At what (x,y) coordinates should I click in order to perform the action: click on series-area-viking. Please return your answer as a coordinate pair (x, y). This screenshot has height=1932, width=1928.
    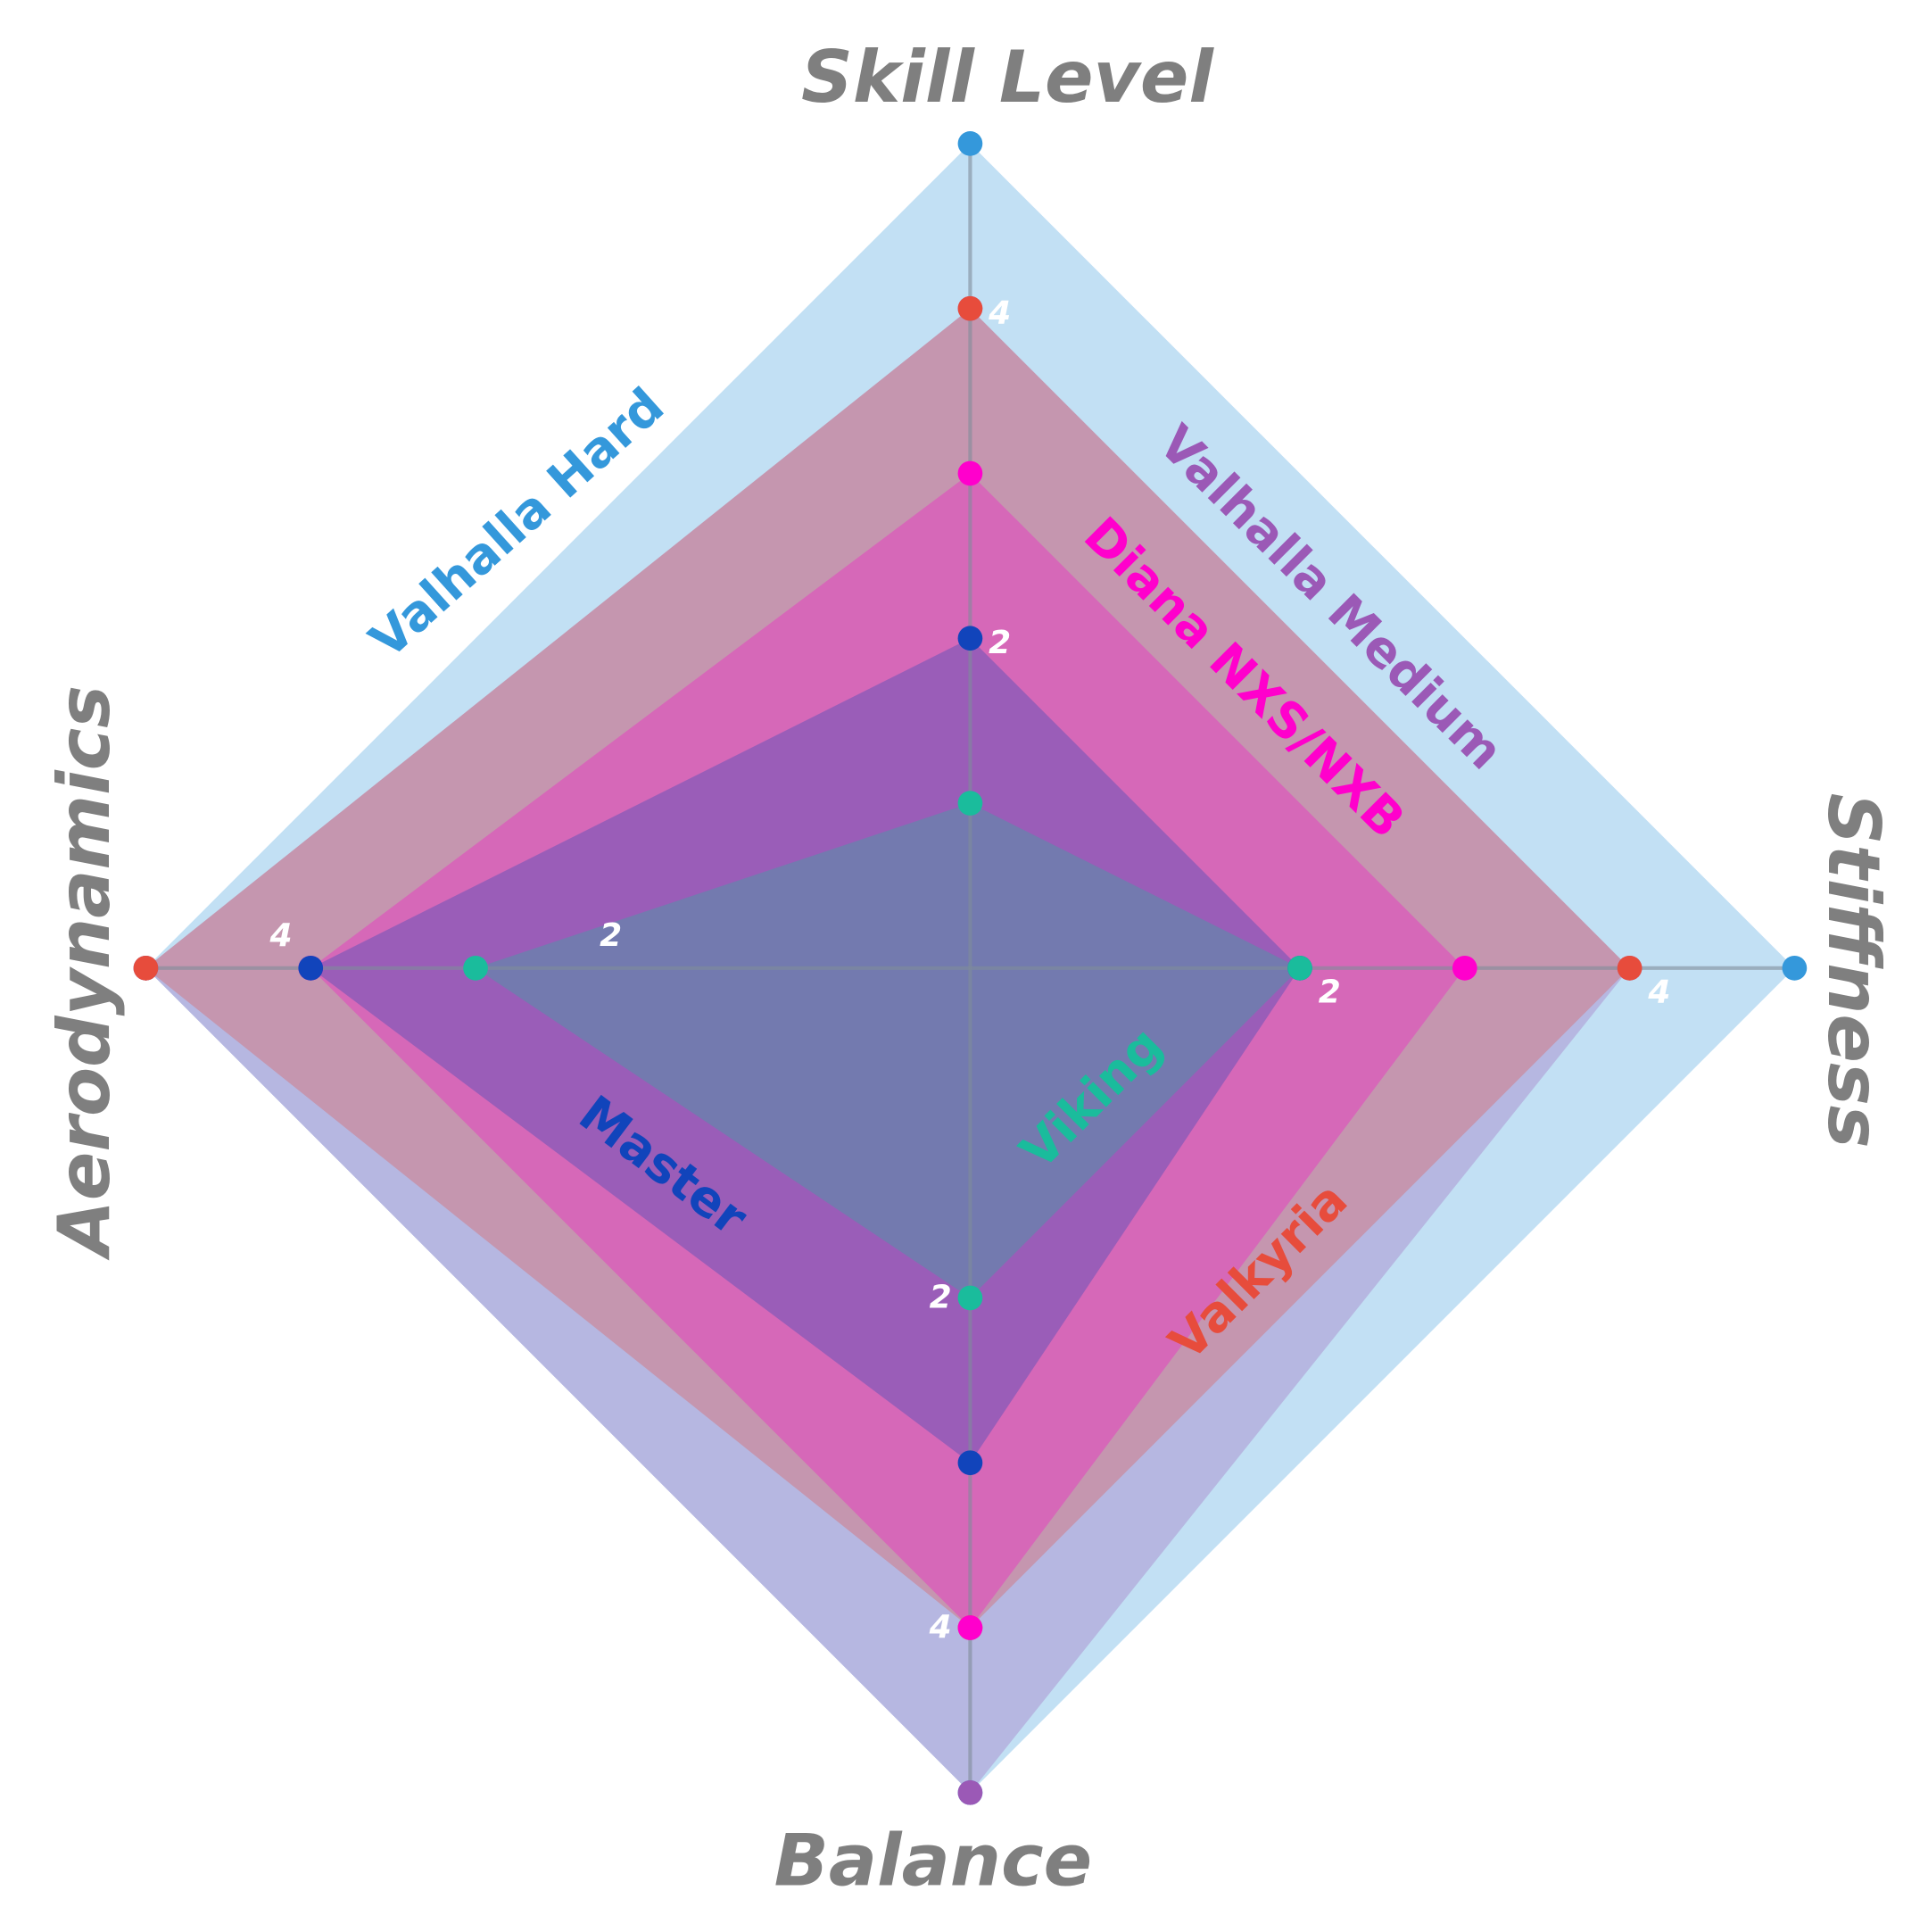
    Looking at the image, I should click on (888, 1050).